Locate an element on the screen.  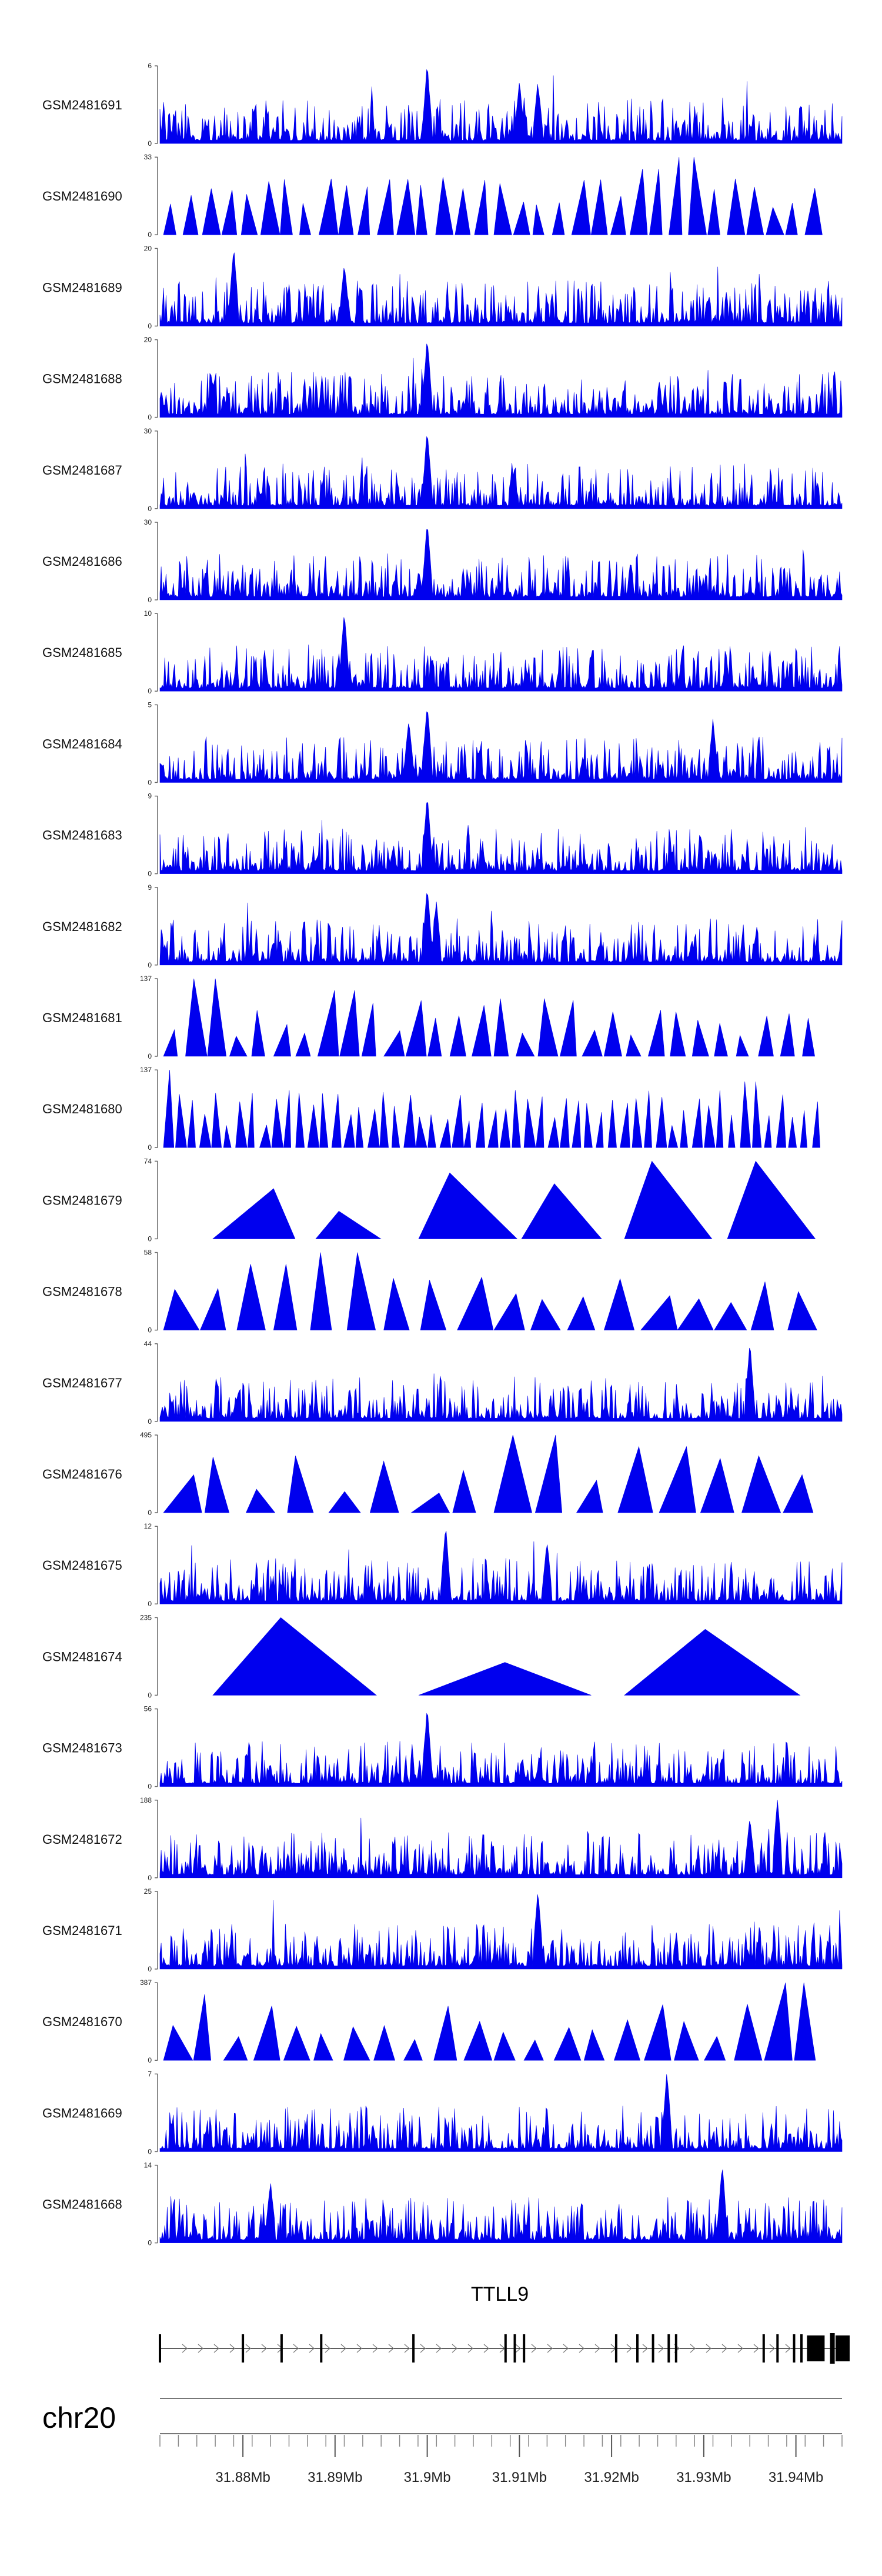
signal-GSM2481677 is located at coordinates (501, 1384).